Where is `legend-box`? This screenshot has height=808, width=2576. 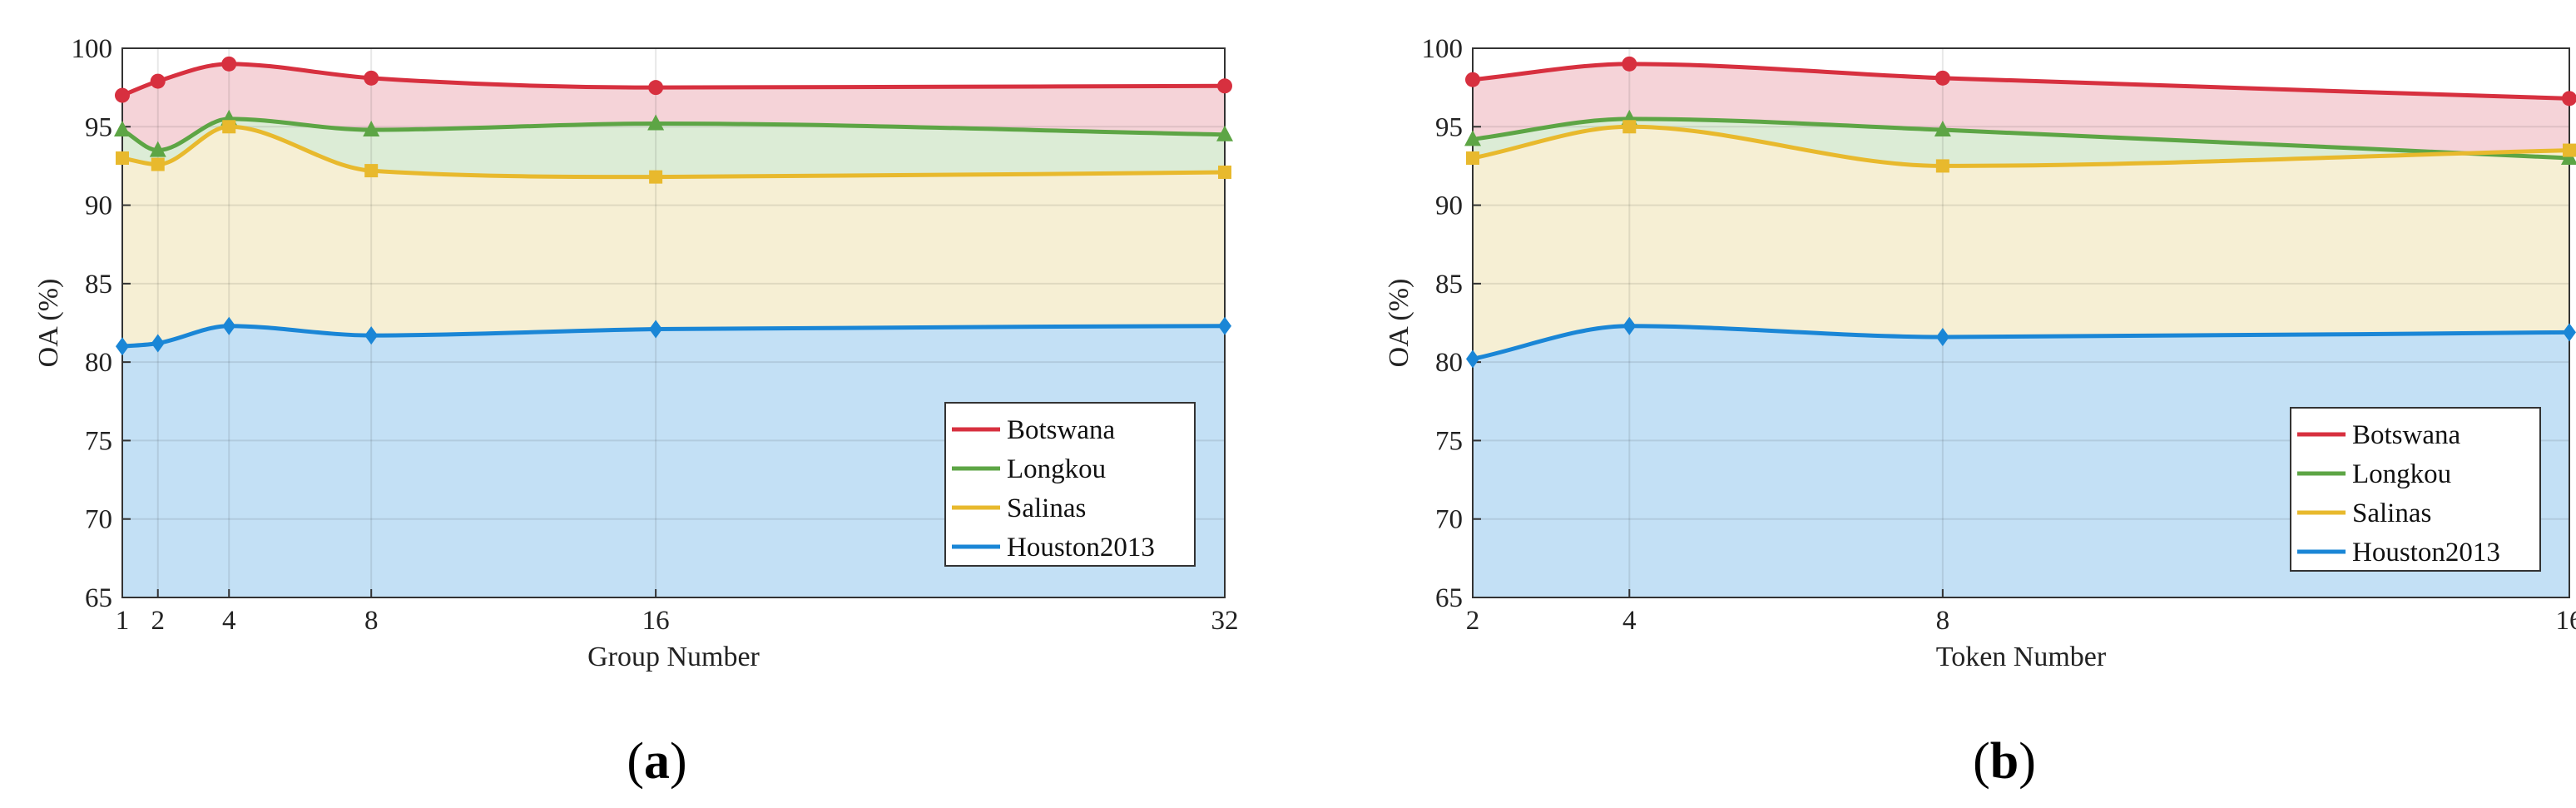 legend-box is located at coordinates (2415, 490).